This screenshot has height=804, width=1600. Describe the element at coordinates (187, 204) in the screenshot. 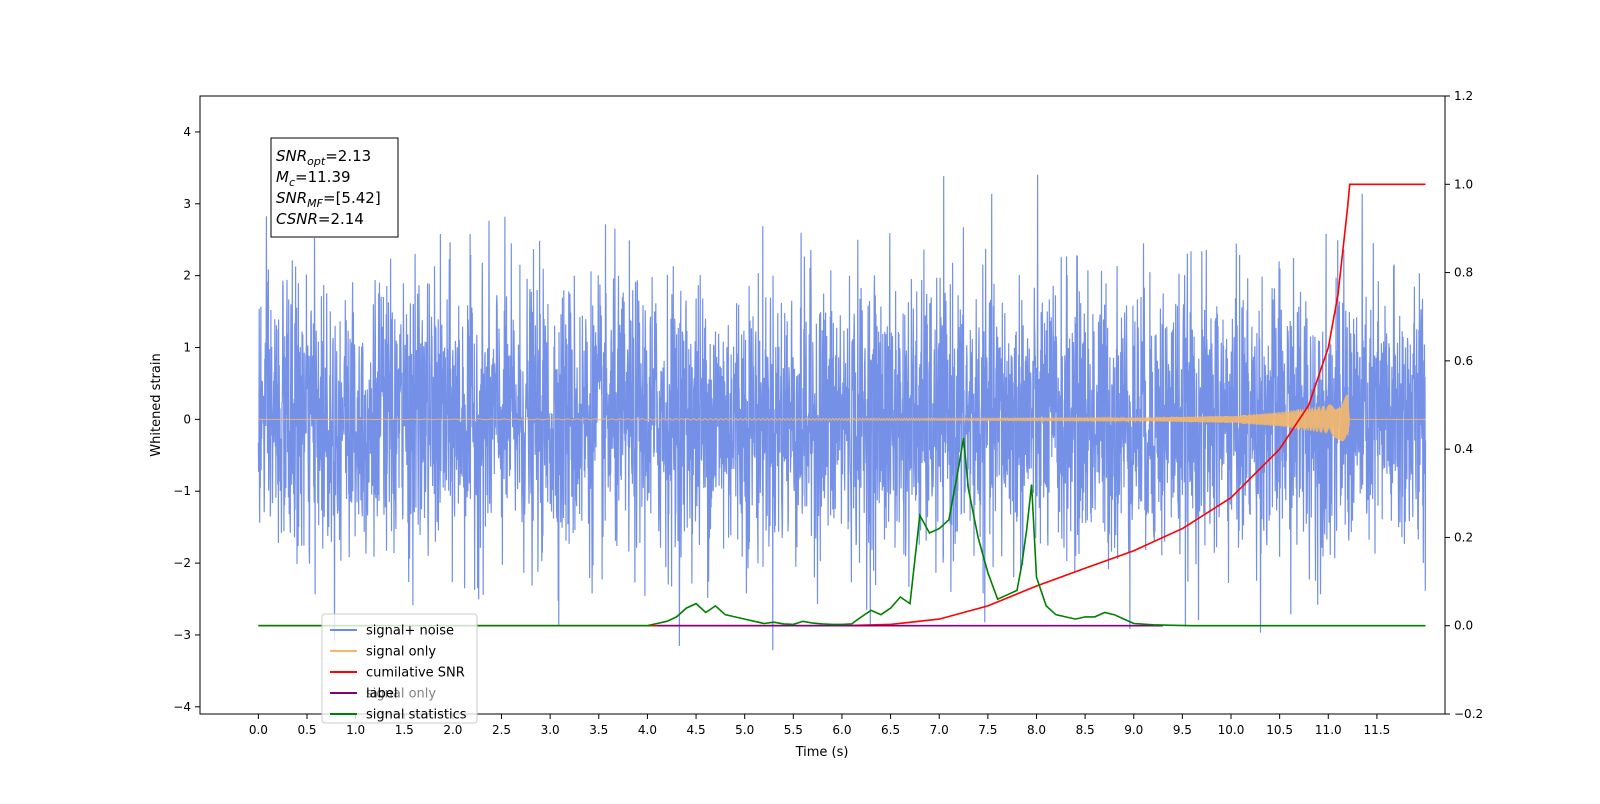

I see `y-tick-label: 3` at that location.